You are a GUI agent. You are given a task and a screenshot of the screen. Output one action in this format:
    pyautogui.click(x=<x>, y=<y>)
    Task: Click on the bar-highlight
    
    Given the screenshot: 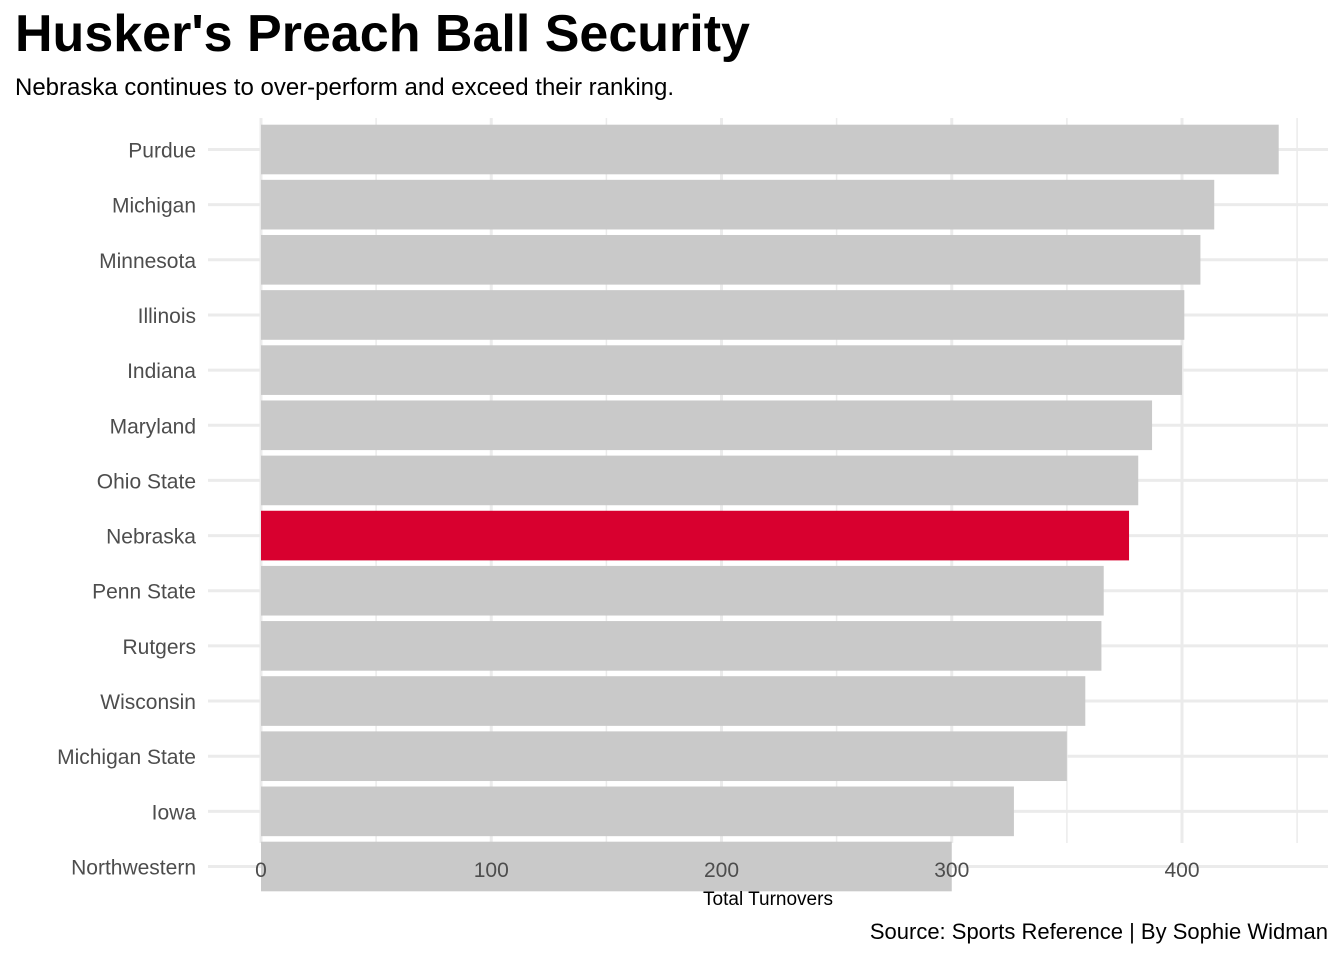 What is the action you would take?
    pyautogui.click(x=695, y=535)
    